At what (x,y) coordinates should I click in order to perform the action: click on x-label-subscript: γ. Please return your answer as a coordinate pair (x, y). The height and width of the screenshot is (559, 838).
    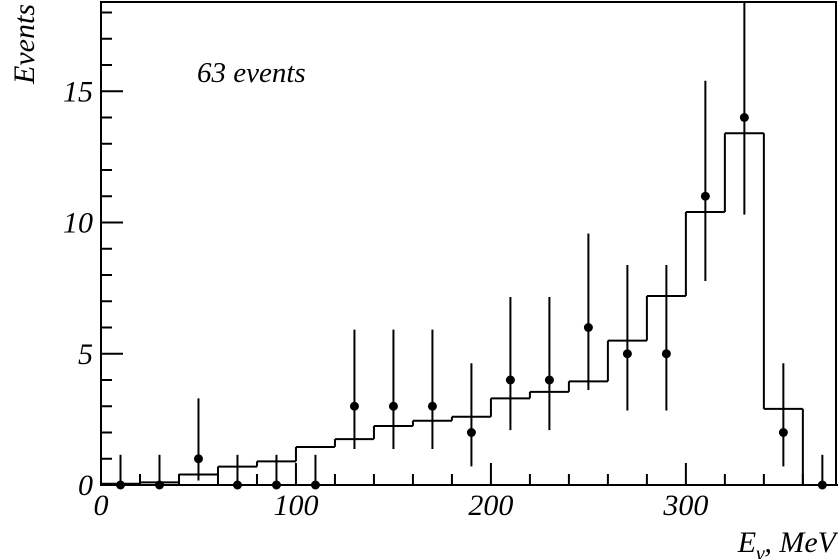
    Looking at the image, I should click on (760, 550).